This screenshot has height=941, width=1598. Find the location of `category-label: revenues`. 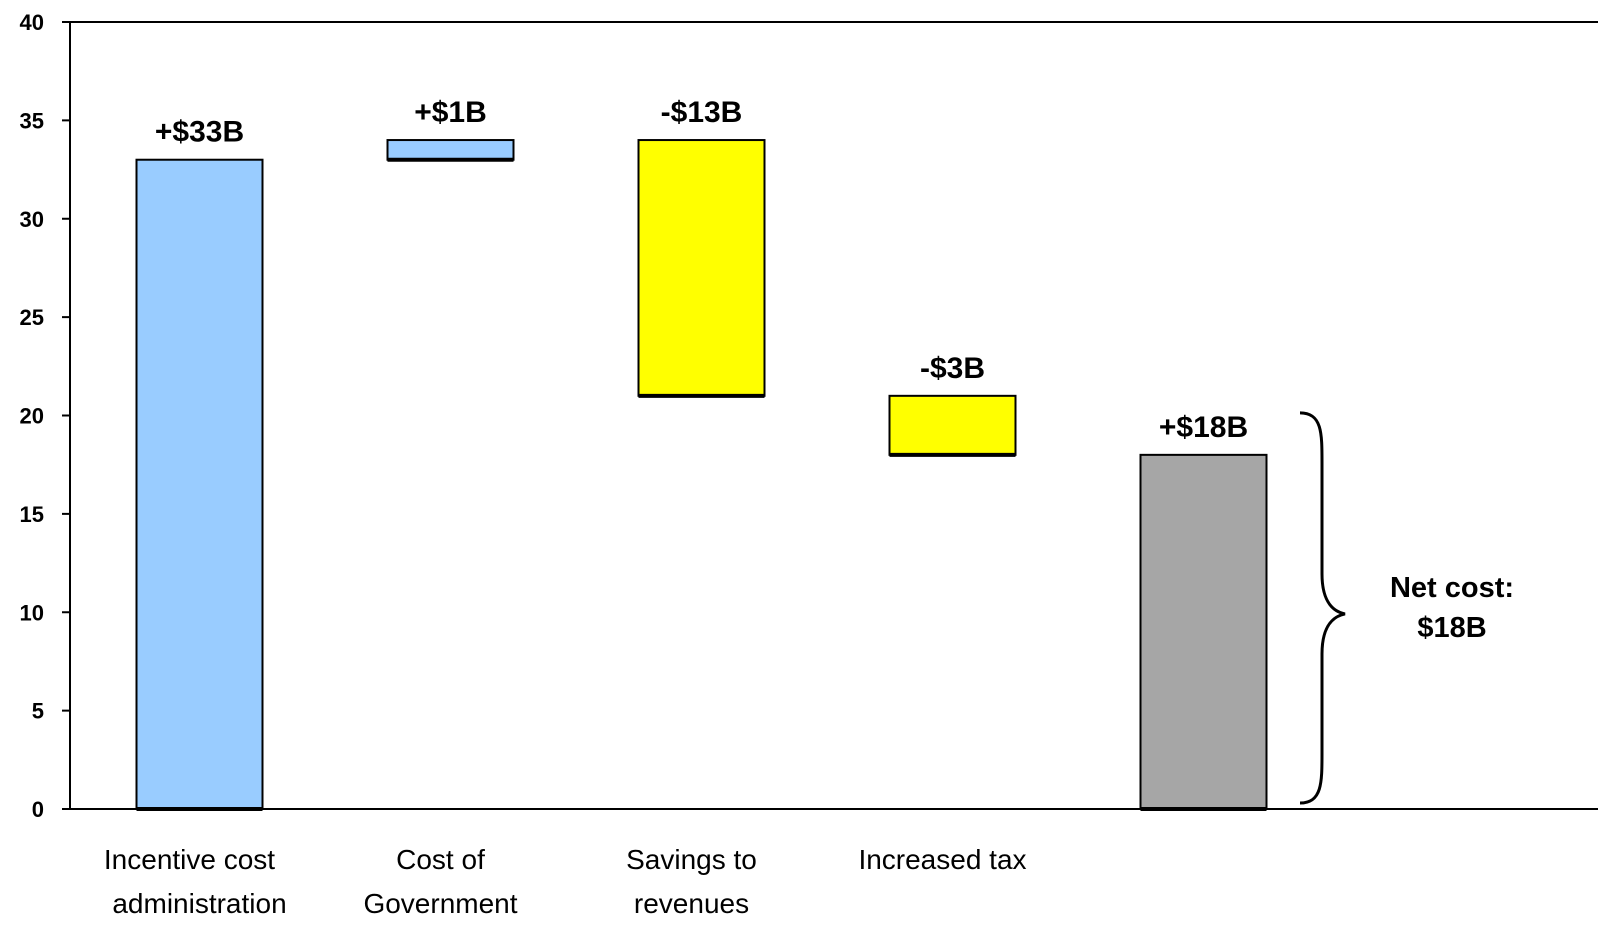

category-label: revenues is located at coordinates (691, 903).